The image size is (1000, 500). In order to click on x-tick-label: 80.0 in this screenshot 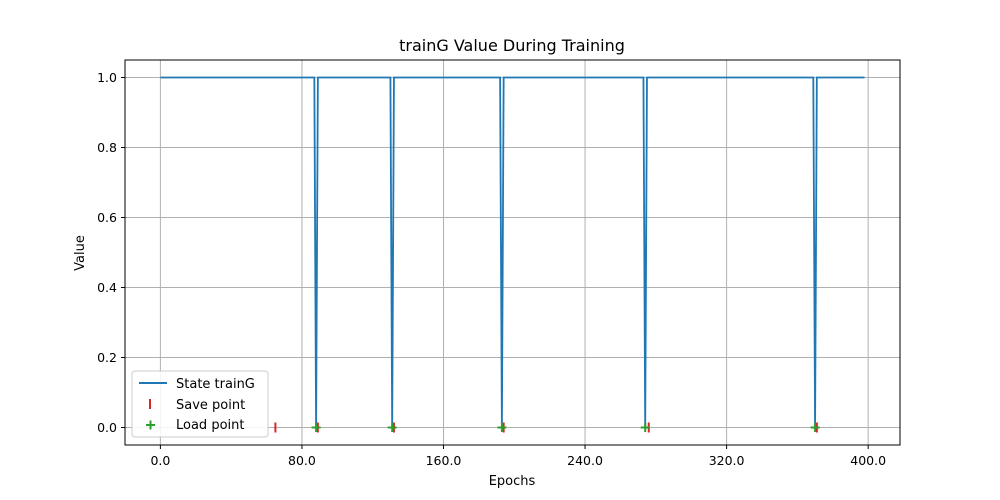, I will do `click(302, 460)`.